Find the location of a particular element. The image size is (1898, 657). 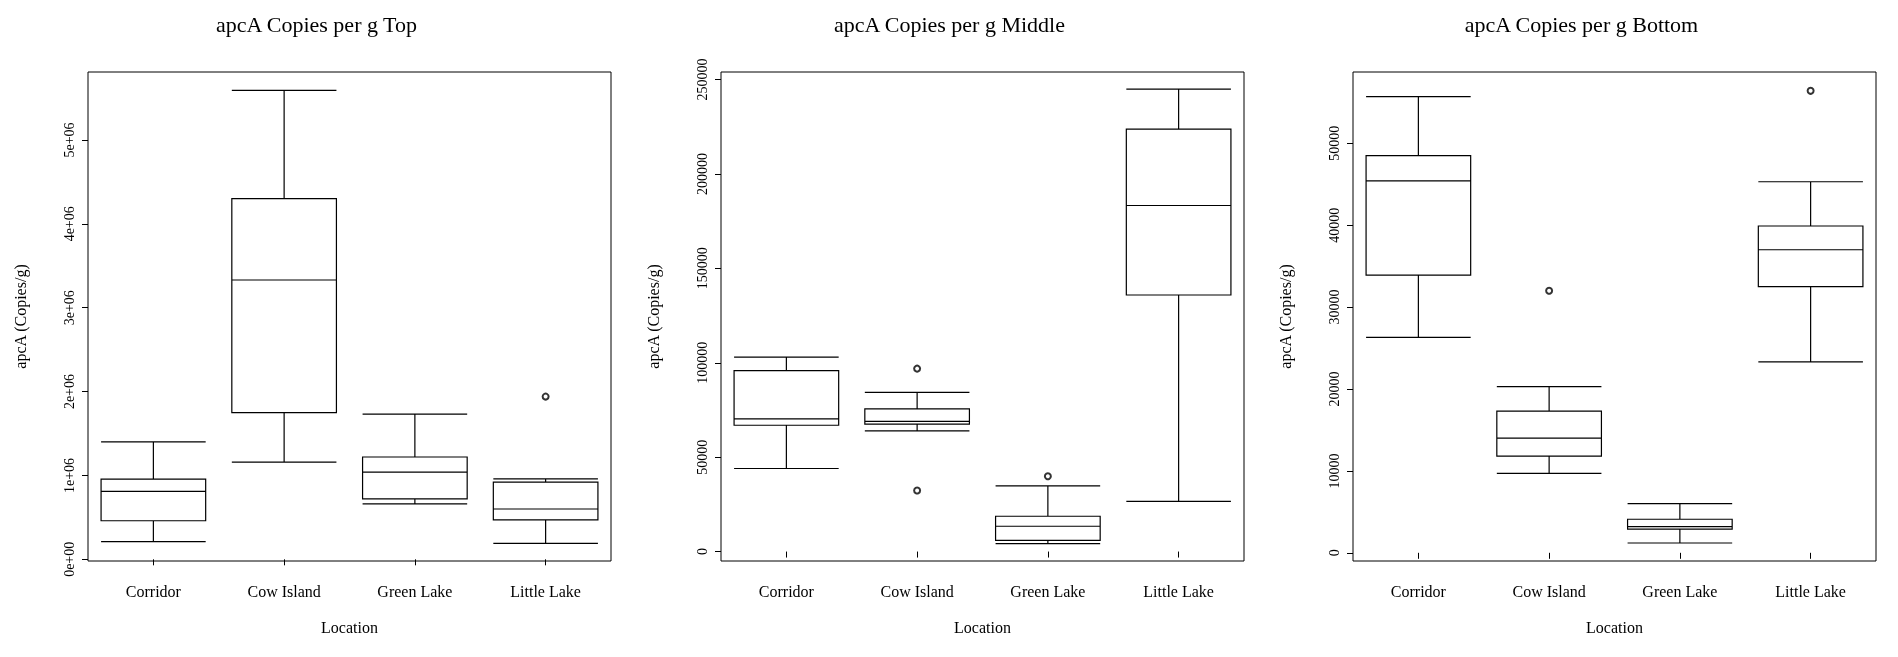

y-tick-label: 3e+06 is located at coordinates (69, 308).